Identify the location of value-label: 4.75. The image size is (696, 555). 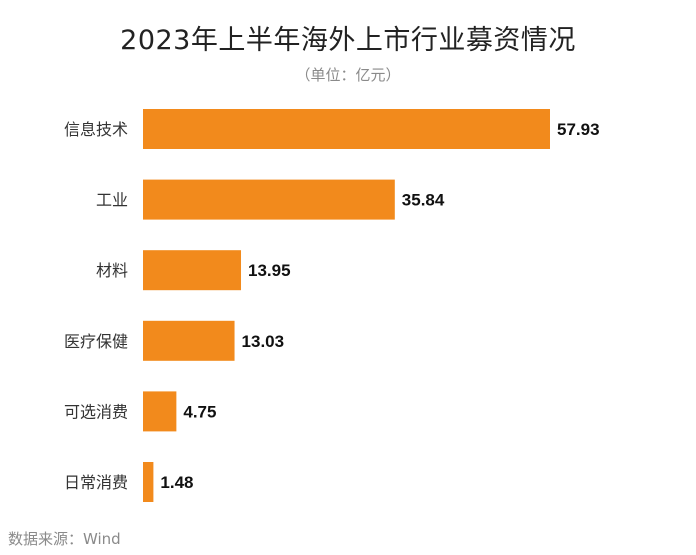
(199, 411).